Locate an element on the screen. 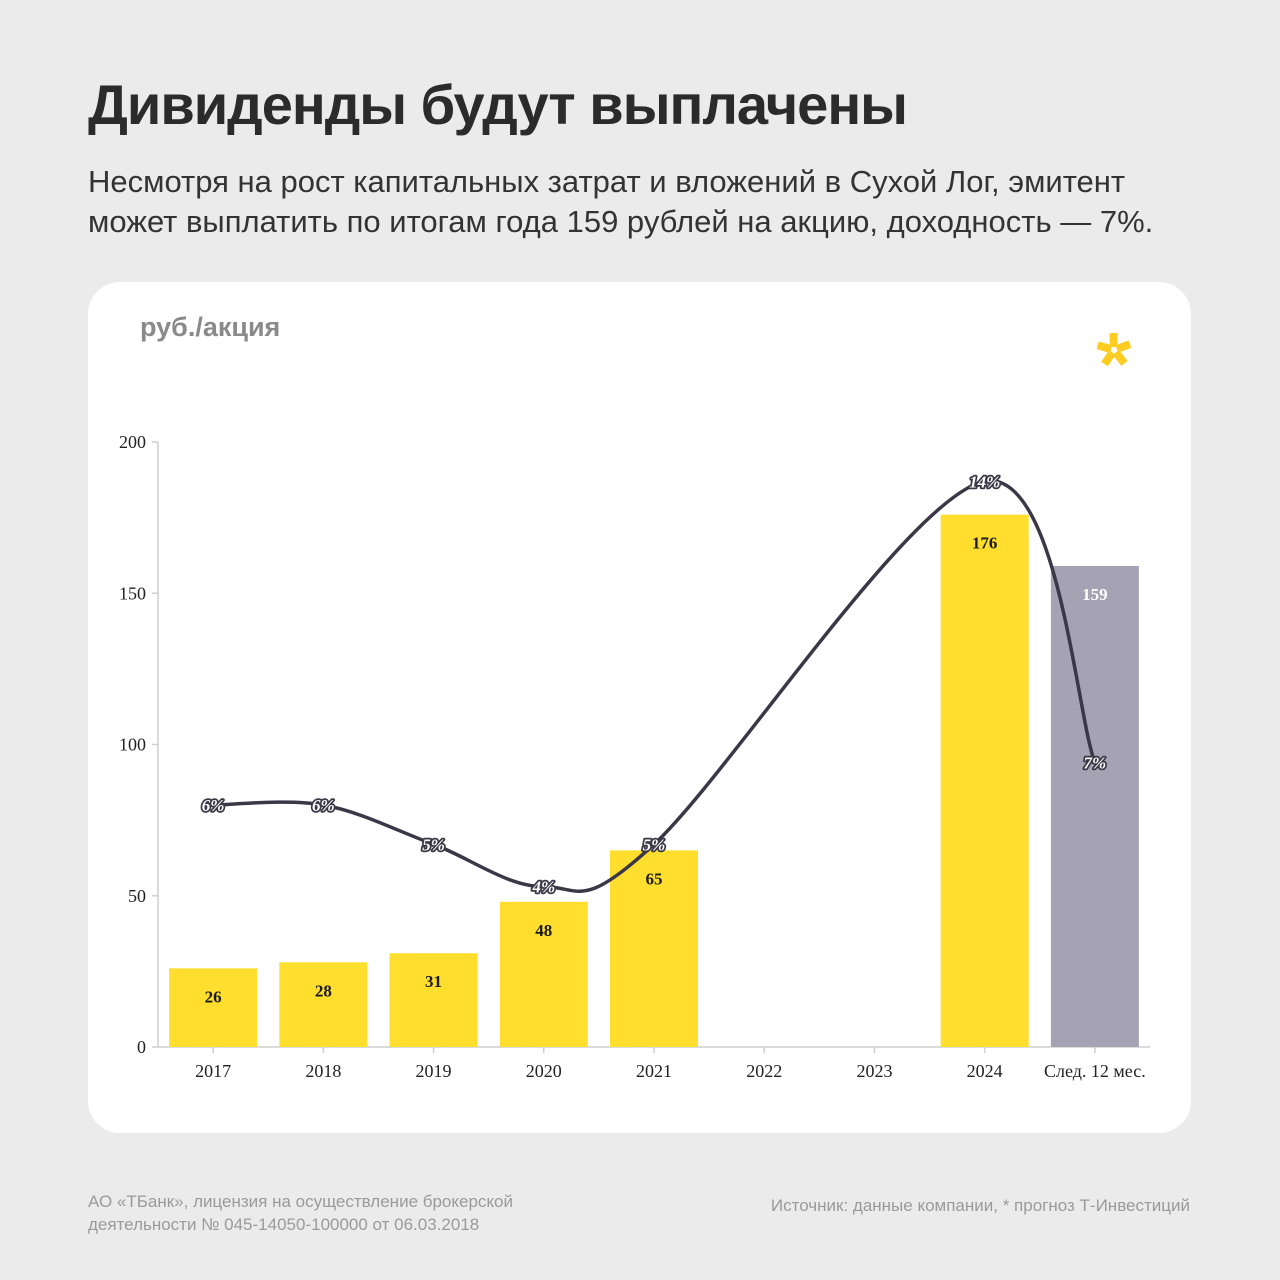  x-tick-label: 2018 is located at coordinates (323, 1071).